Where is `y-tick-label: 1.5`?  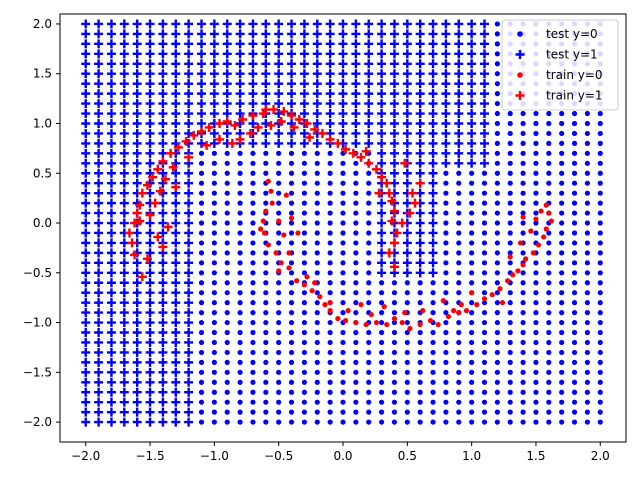
y-tick-label: 1.5 is located at coordinates (42, 74).